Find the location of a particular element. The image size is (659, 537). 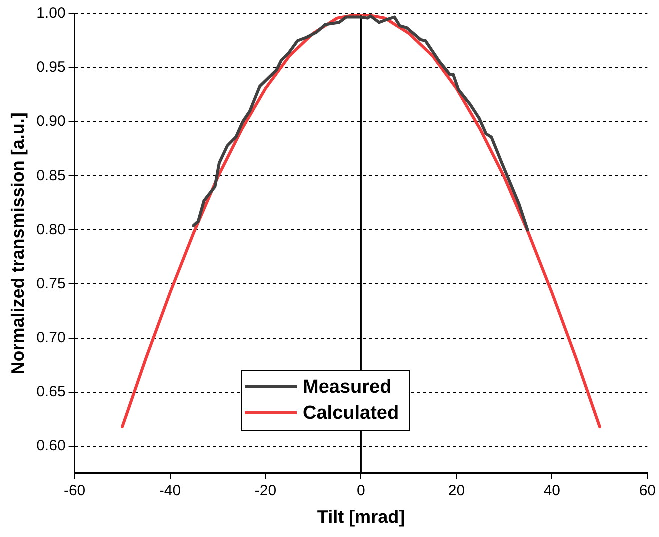

x-tick-label: -40 is located at coordinates (170, 491).